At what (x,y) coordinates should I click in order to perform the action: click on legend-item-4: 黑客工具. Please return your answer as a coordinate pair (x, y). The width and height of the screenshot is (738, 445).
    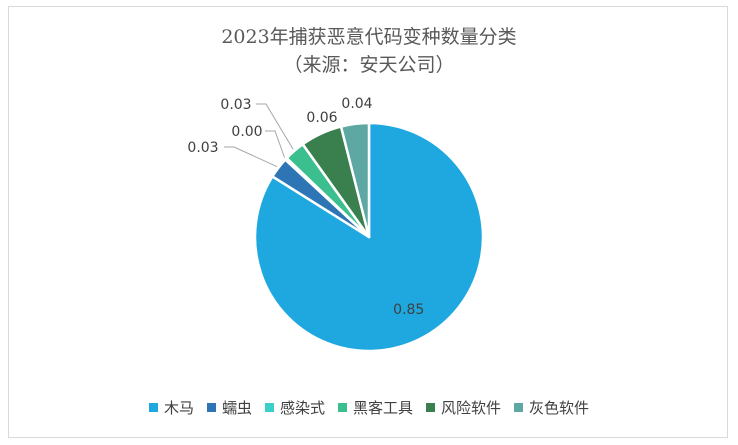
    Looking at the image, I should click on (375, 407).